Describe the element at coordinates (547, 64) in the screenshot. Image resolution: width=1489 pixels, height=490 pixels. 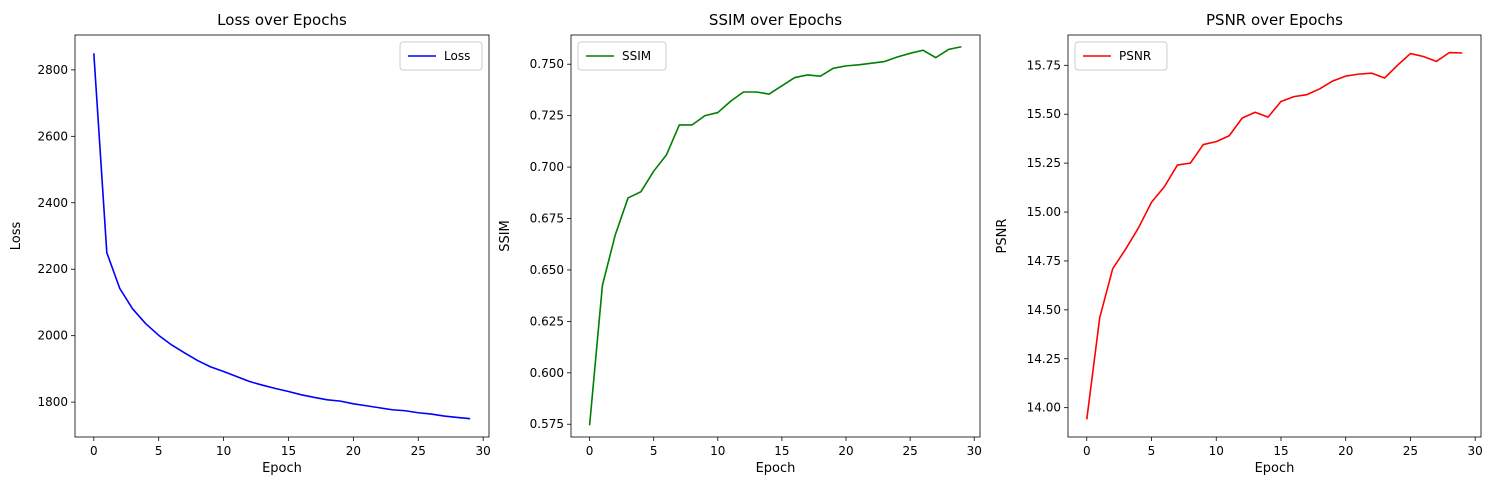
I see `y-tick-label: 0.750` at that location.